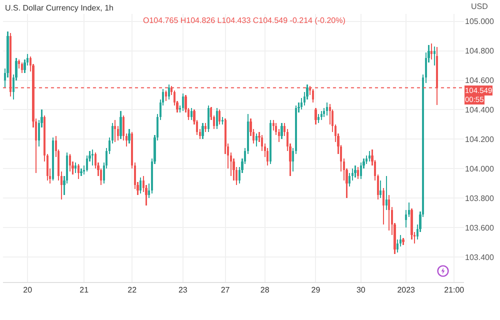 Image resolution: width=500 pixels, height=320 pixels. What do you see at coordinates (244, 20) in the screenshot?
I see `annotation: O104.765 H104.826 L104.433 C104.549 -0.214 (-0.20%)` at bounding box center [244, 20].